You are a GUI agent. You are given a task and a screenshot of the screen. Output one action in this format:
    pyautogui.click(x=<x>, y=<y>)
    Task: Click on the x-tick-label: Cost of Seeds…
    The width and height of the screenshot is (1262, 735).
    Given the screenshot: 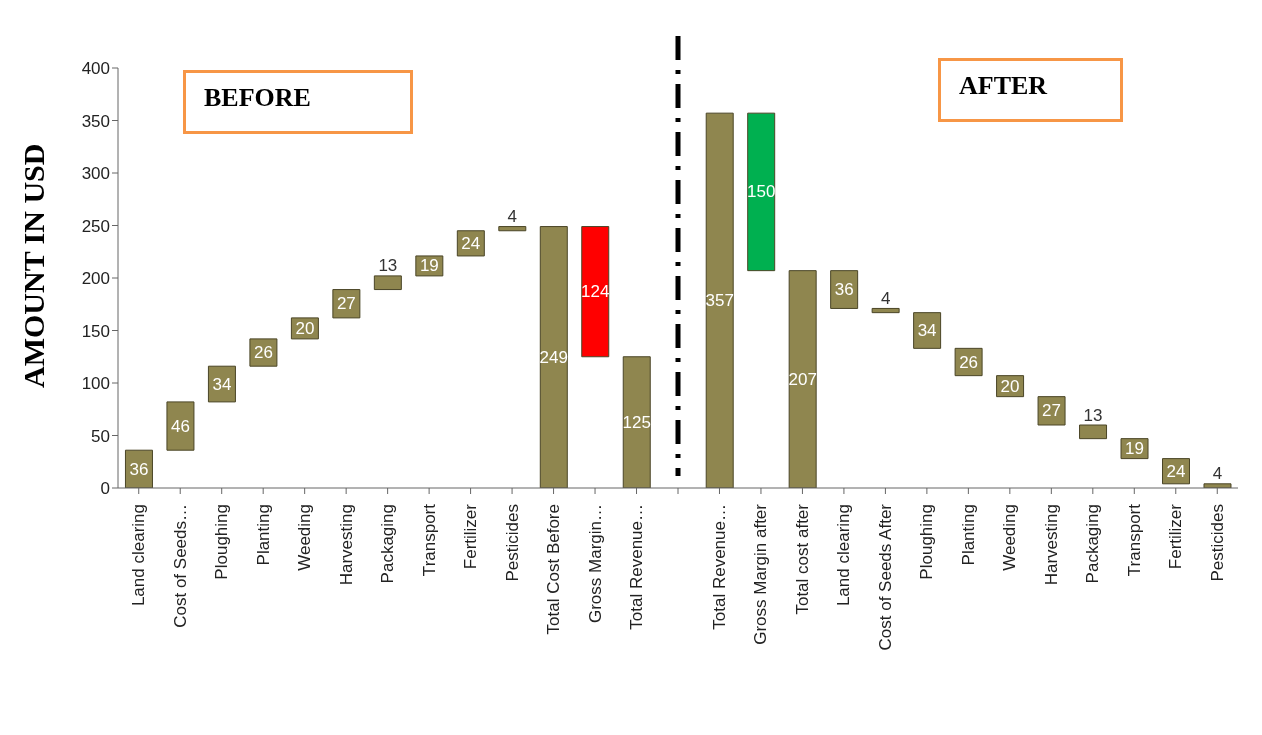 What is the action you would take?
    pyautogui.click(x=180, y=566)
    